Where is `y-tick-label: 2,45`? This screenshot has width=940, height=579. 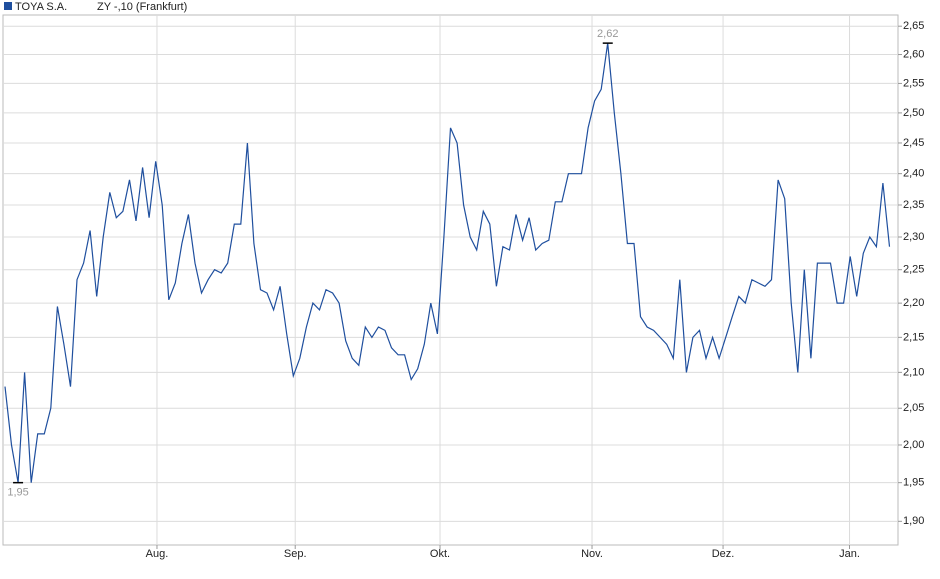 y-tick-label: 2,45 is located at coordinates (913, 143).